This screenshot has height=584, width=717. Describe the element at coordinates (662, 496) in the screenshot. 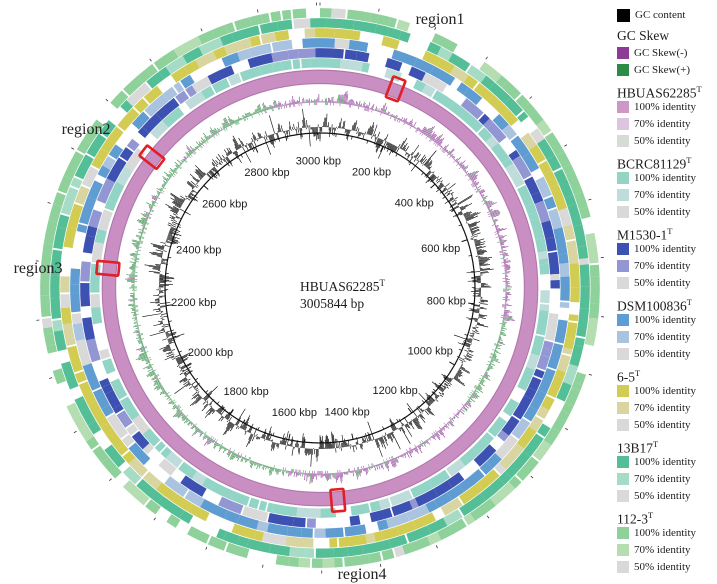

I see `legend-13B17-identity-2-label: 50% identity` at that location.